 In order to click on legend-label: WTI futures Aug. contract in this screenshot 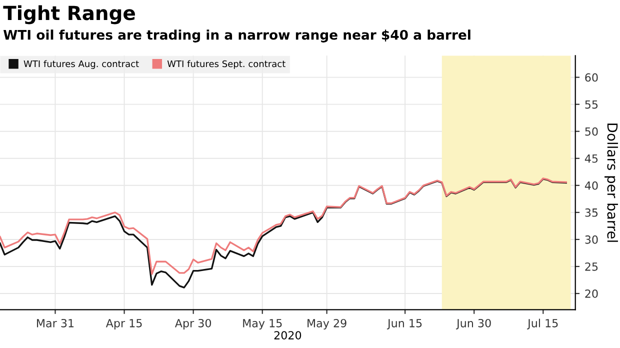, I will do `click(81, 64)`.